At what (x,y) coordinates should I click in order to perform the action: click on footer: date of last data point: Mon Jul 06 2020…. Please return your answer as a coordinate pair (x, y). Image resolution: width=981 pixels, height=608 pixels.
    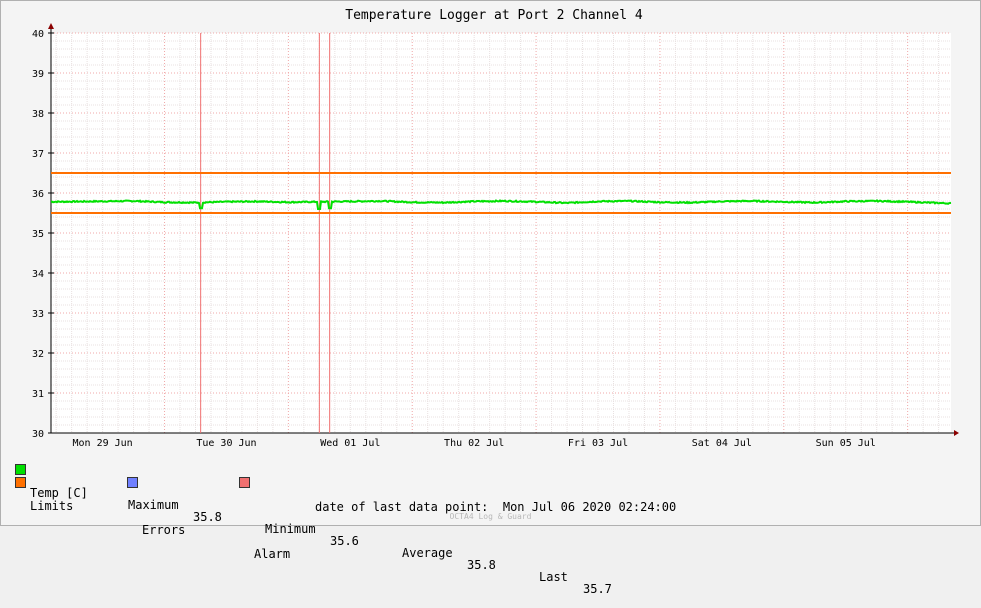
    Looking at the image, I should click on (495, 507).